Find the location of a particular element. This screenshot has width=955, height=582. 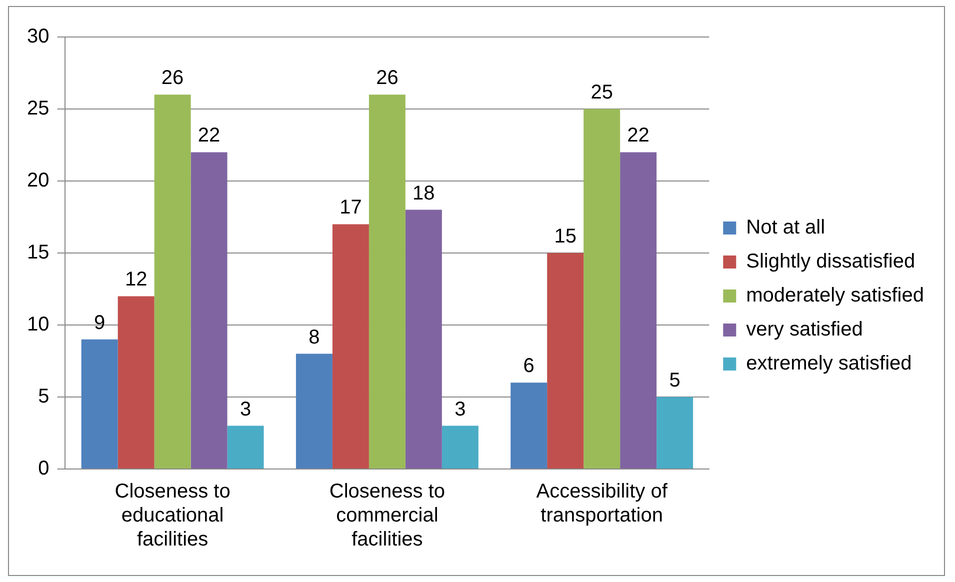

y-tick-label: 20 is located at coordinates (38, 181).